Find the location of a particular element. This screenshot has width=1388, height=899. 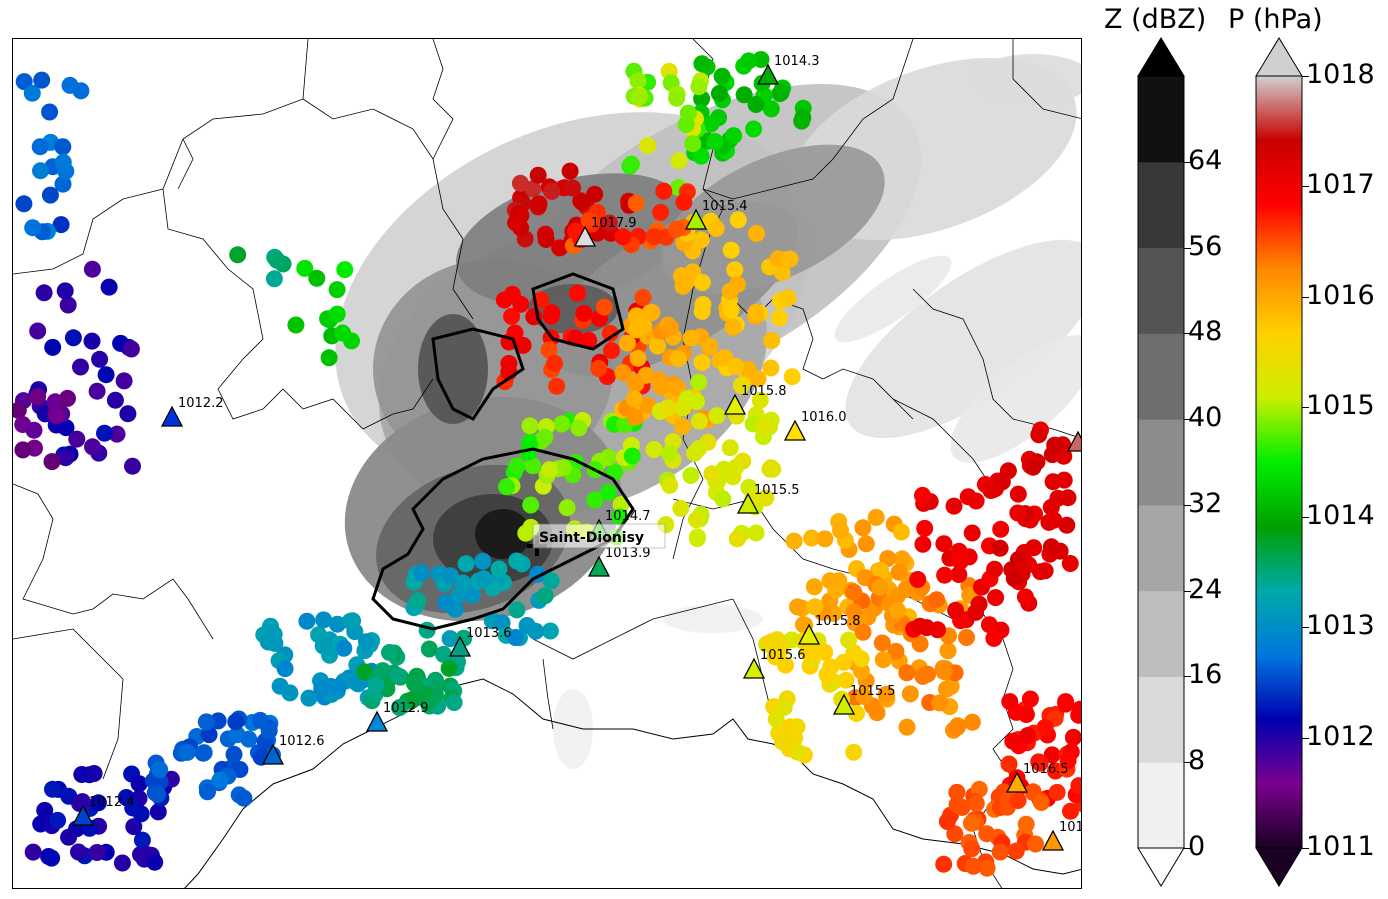

pressure-tick-label: 1013 is located at coordinates (1340, 626).